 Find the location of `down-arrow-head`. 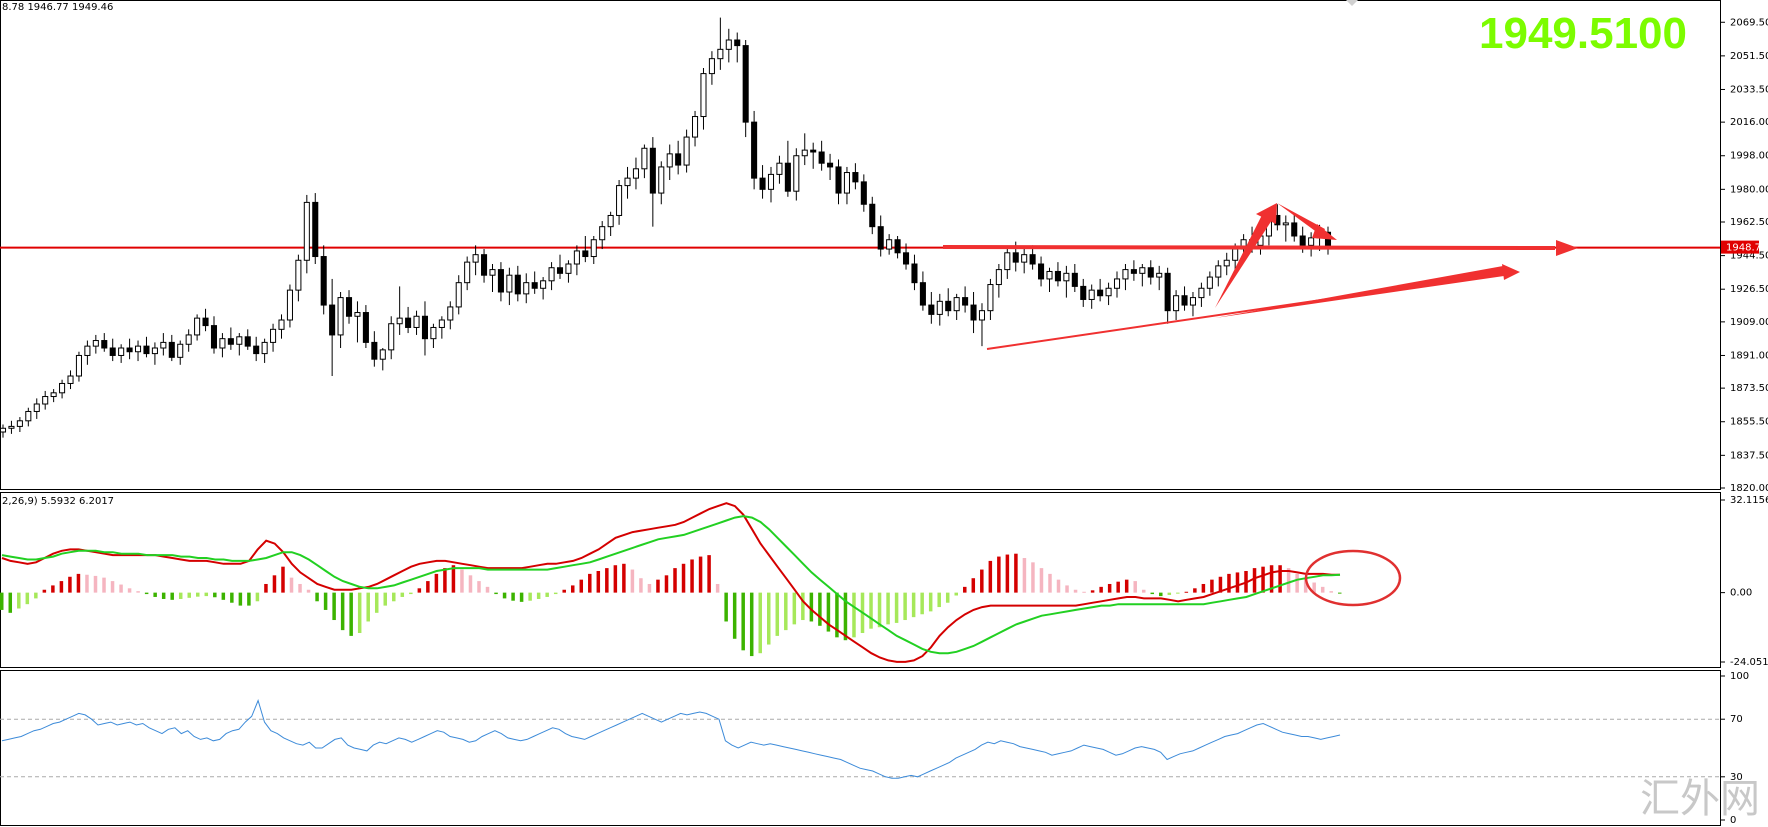

down-arrow-head is located at coordinates (1324, 232).